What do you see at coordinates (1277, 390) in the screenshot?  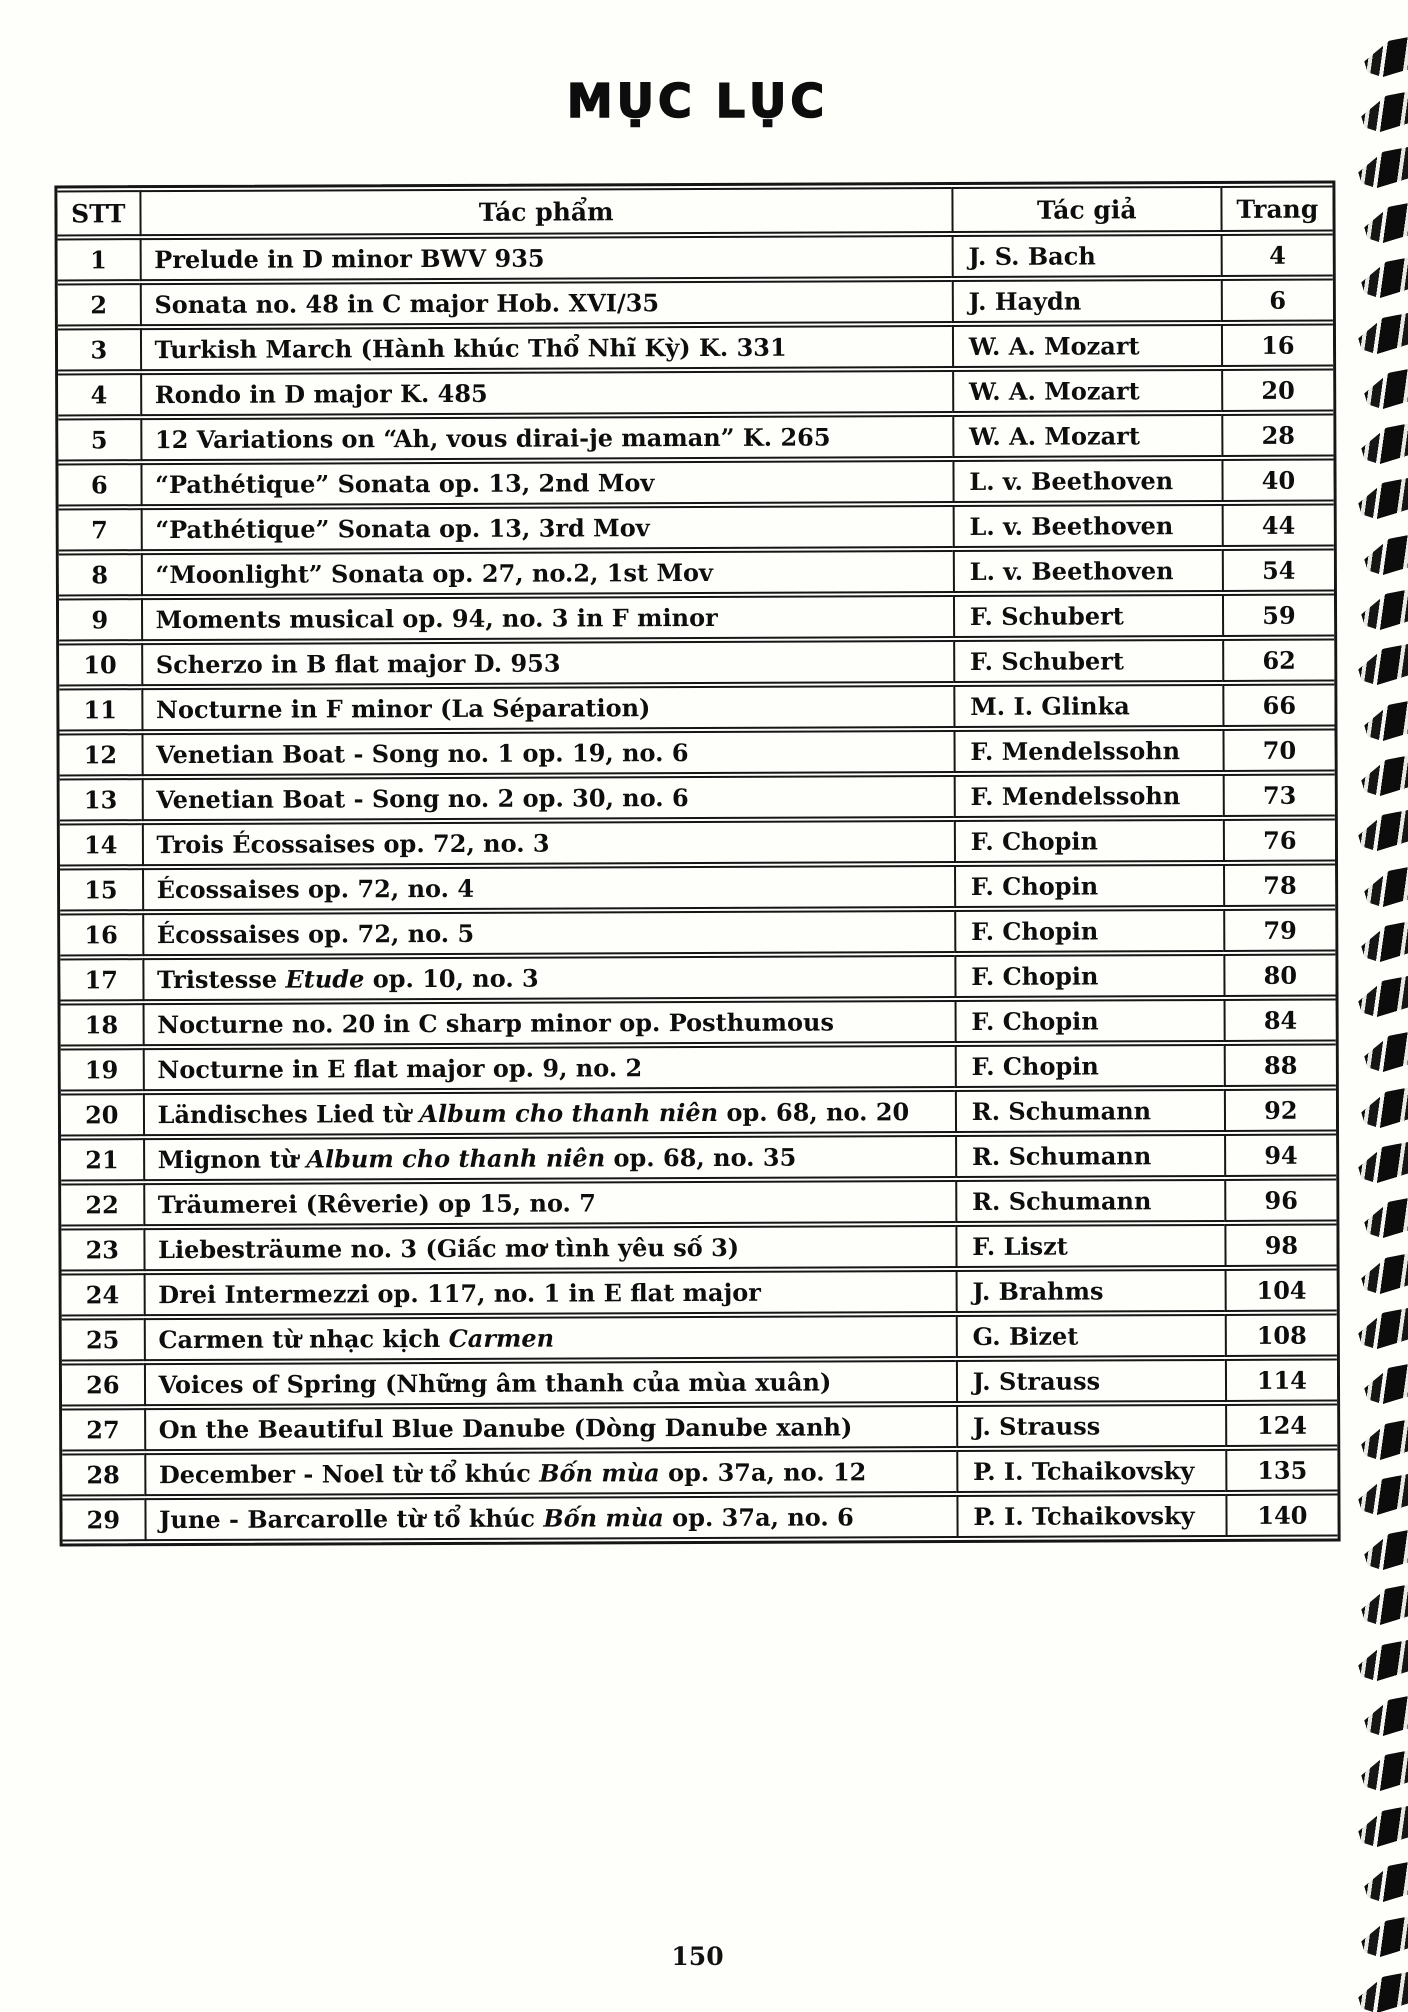 I see `page-ref-cell: 20` at bounding box center [1277, 390].